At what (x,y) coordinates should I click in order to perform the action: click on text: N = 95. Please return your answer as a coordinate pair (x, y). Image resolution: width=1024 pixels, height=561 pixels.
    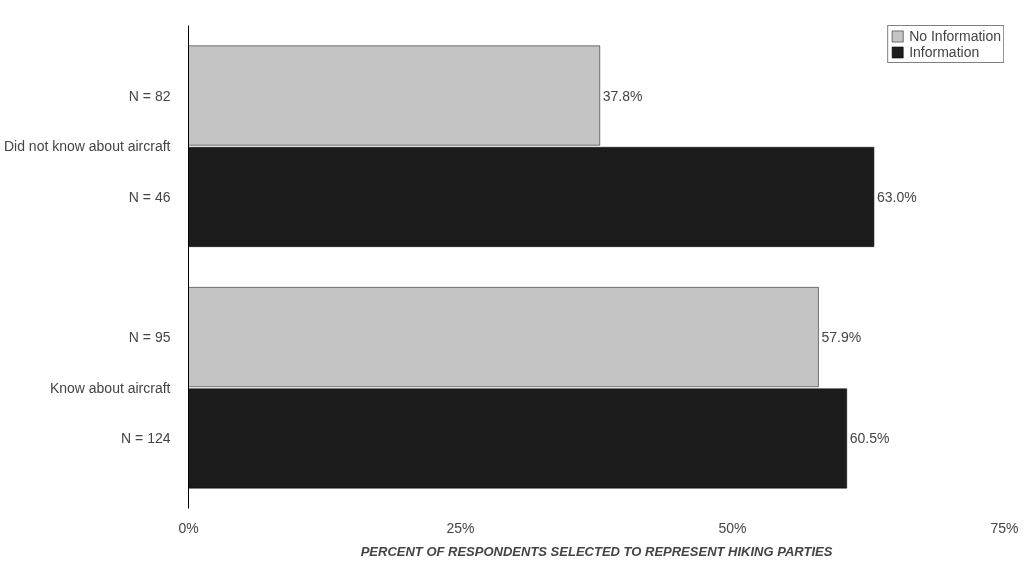
    Looking at the image, I should click on (149, 337).